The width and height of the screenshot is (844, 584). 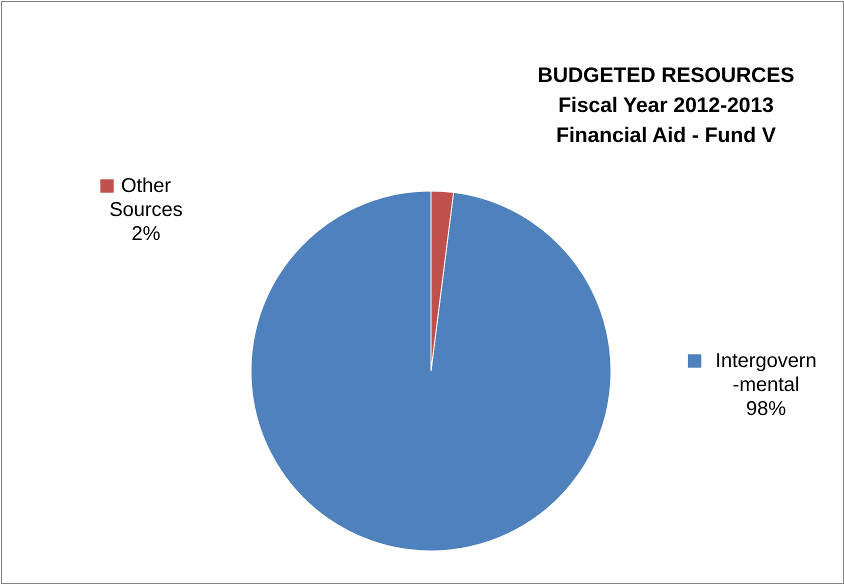 What do you see at coordinates (146, 198) in the screenshot?
I see `legend-label: Other Sources` at bounding box center [146, 198].